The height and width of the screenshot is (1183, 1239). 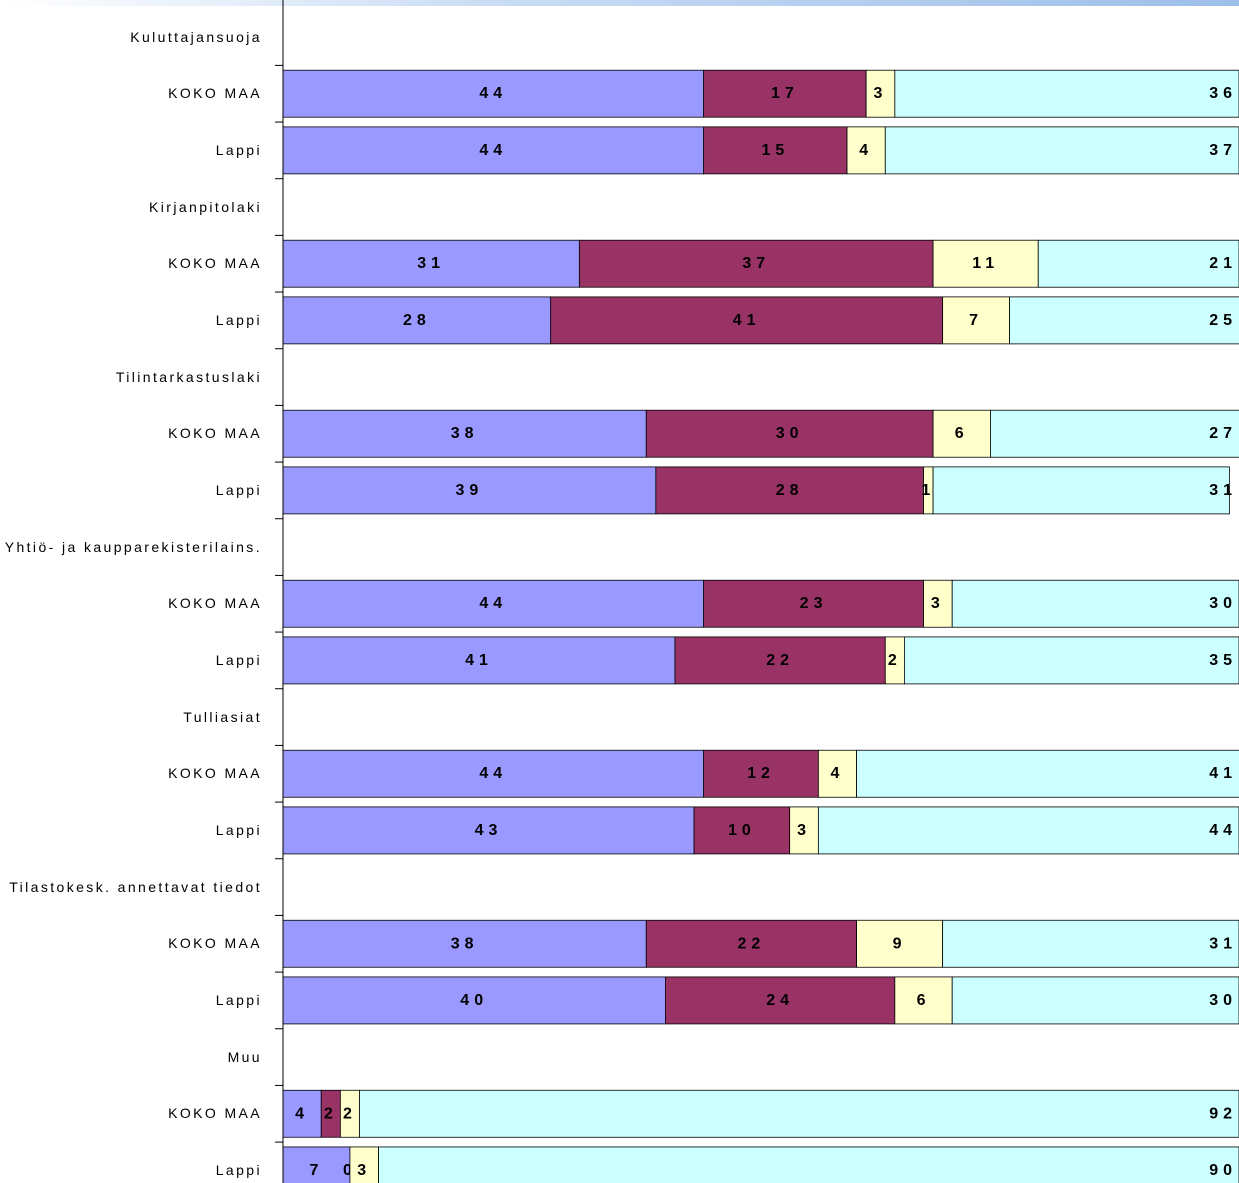 I want to click on data-label: 21, so click(x=1223, y=263).